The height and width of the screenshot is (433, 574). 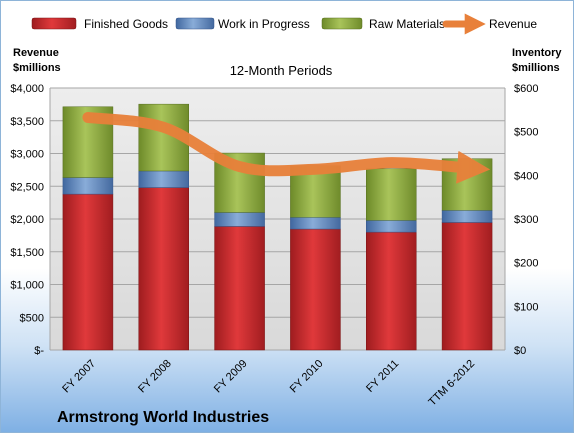 I want to click on y-right-tick-label: $100, so click(x=526, y=307).